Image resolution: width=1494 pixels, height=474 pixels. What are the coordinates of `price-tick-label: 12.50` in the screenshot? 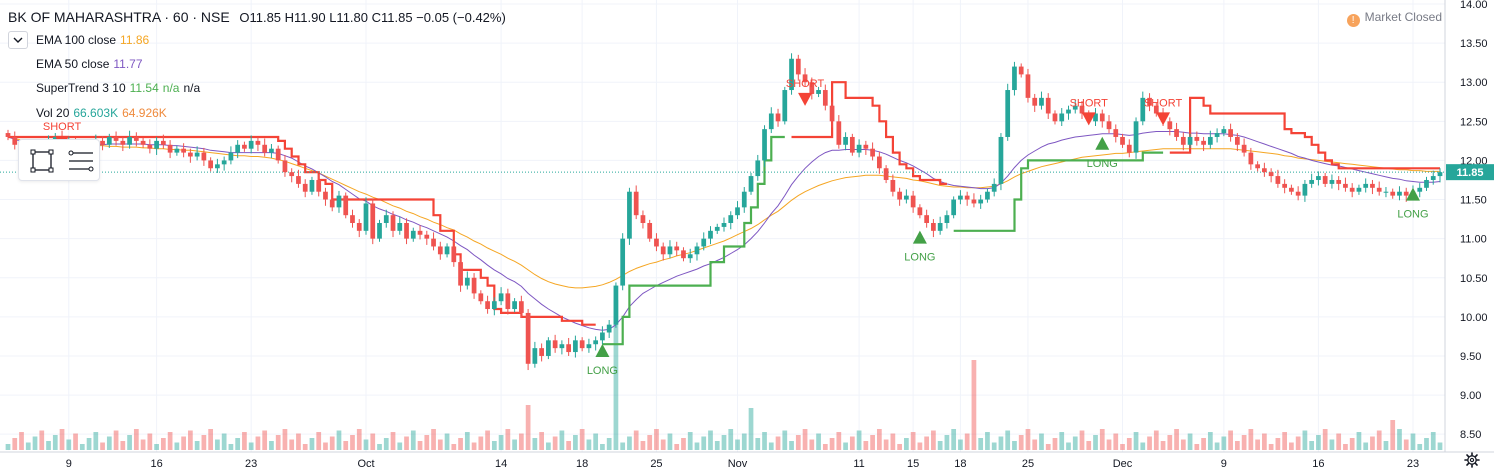 It's located at (1474, 122).